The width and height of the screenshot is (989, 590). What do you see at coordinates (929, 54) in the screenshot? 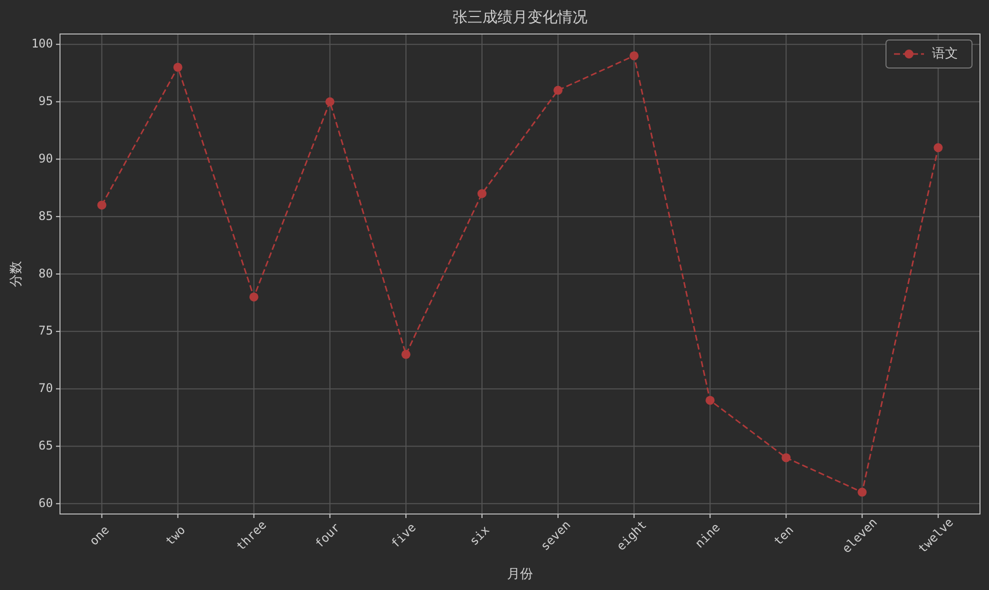
I see `legend: 语文` at bounding box center [929, 54].